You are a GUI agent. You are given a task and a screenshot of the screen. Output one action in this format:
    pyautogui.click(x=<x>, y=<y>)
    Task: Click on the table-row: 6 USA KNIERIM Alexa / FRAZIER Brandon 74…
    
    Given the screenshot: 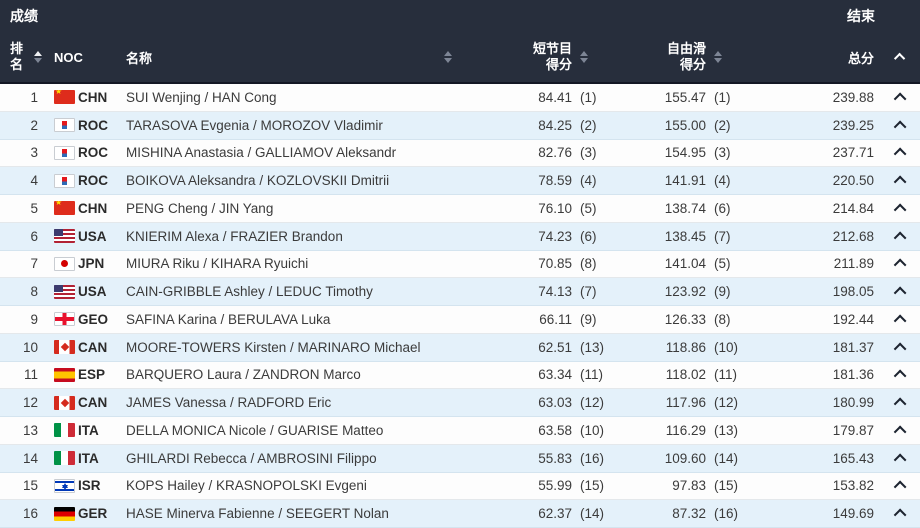 What is the action you would take?
    pyautogui.click(x=460, y=236)
    